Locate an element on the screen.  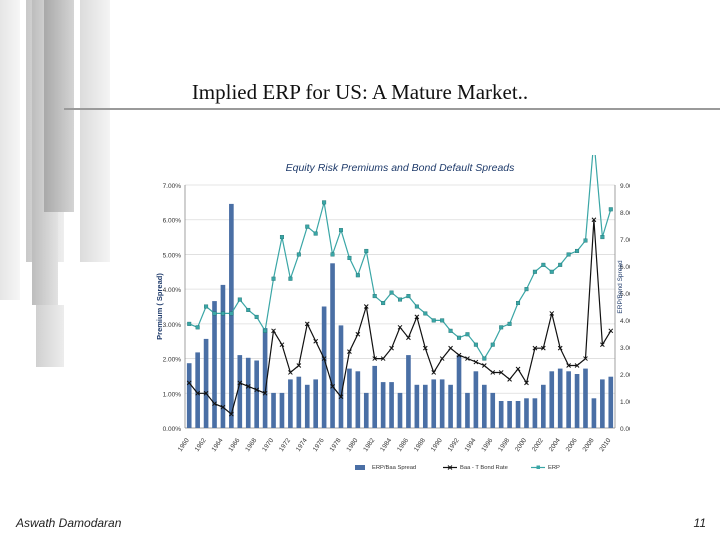
bar-2010 is located at coordinates (611, 402).